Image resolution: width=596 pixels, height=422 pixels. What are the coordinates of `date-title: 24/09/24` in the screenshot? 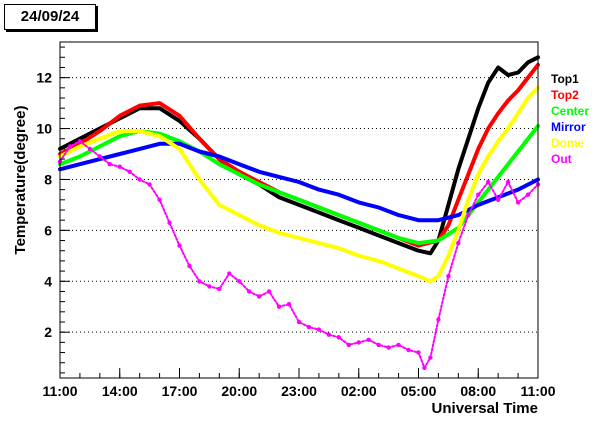 It's located at (50, 17).